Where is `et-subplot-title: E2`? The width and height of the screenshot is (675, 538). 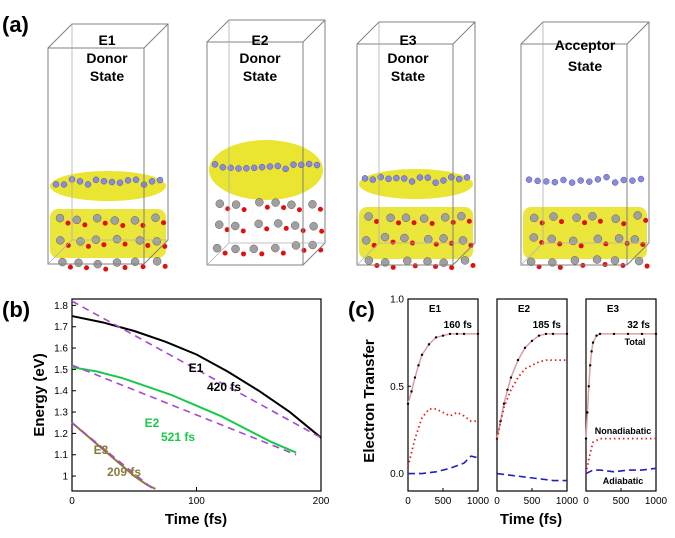 et-subplot-title: E2 is located at coordinates (524, 309).